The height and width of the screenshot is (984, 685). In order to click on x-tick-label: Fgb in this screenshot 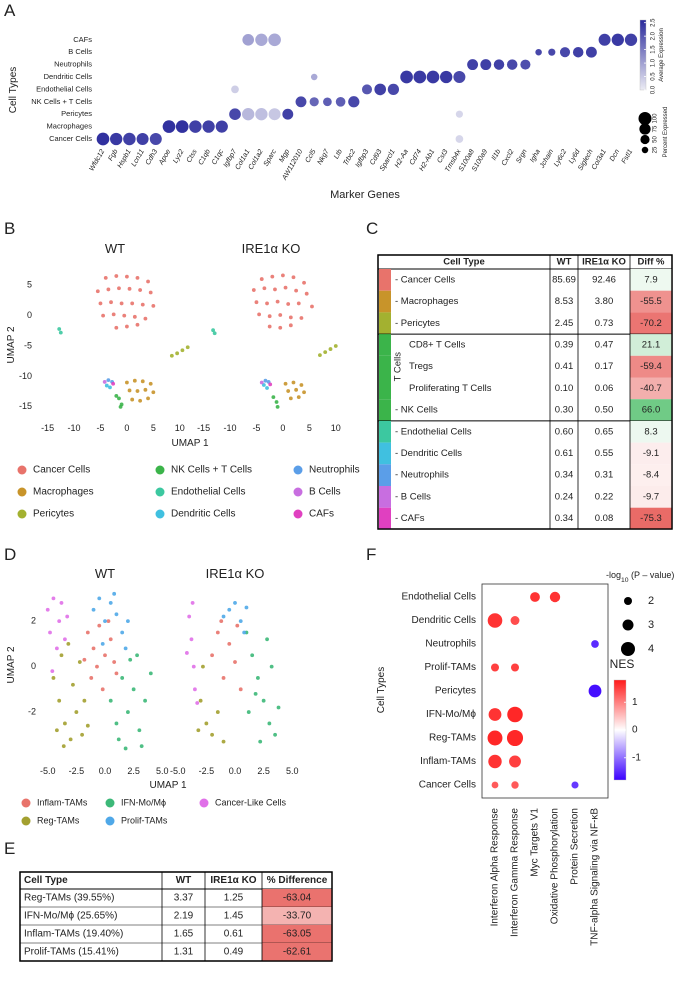, I will do `click(113, 155)`.